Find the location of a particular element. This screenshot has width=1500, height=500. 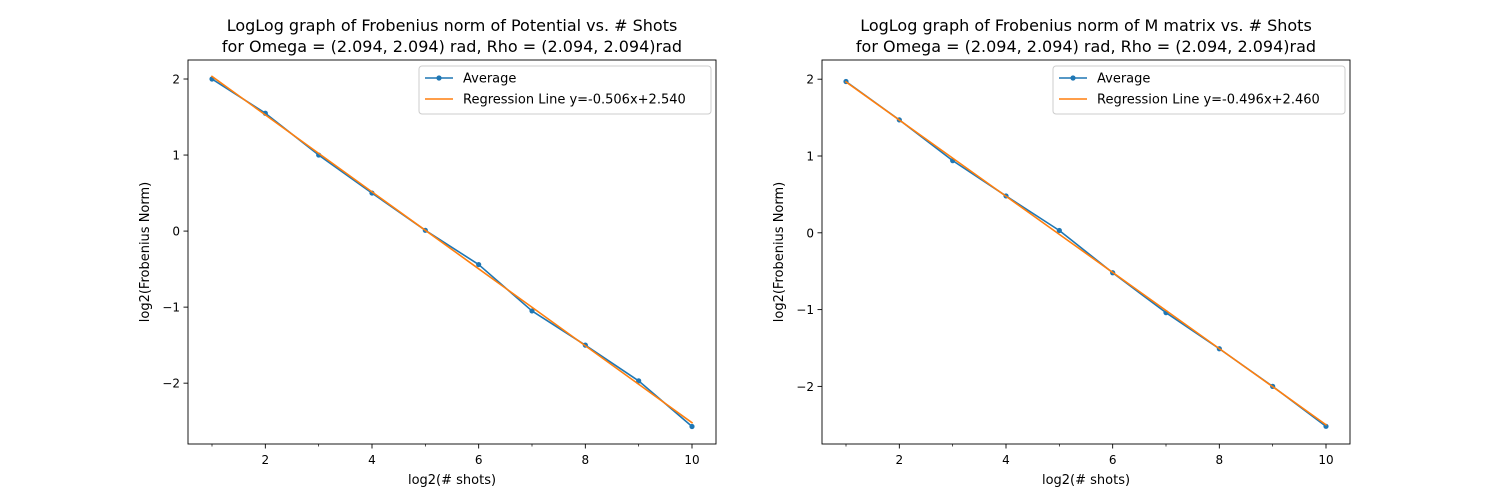

legend-label: Regression Line y=-0.506x+2.540 is located at coordinates (574, 100).